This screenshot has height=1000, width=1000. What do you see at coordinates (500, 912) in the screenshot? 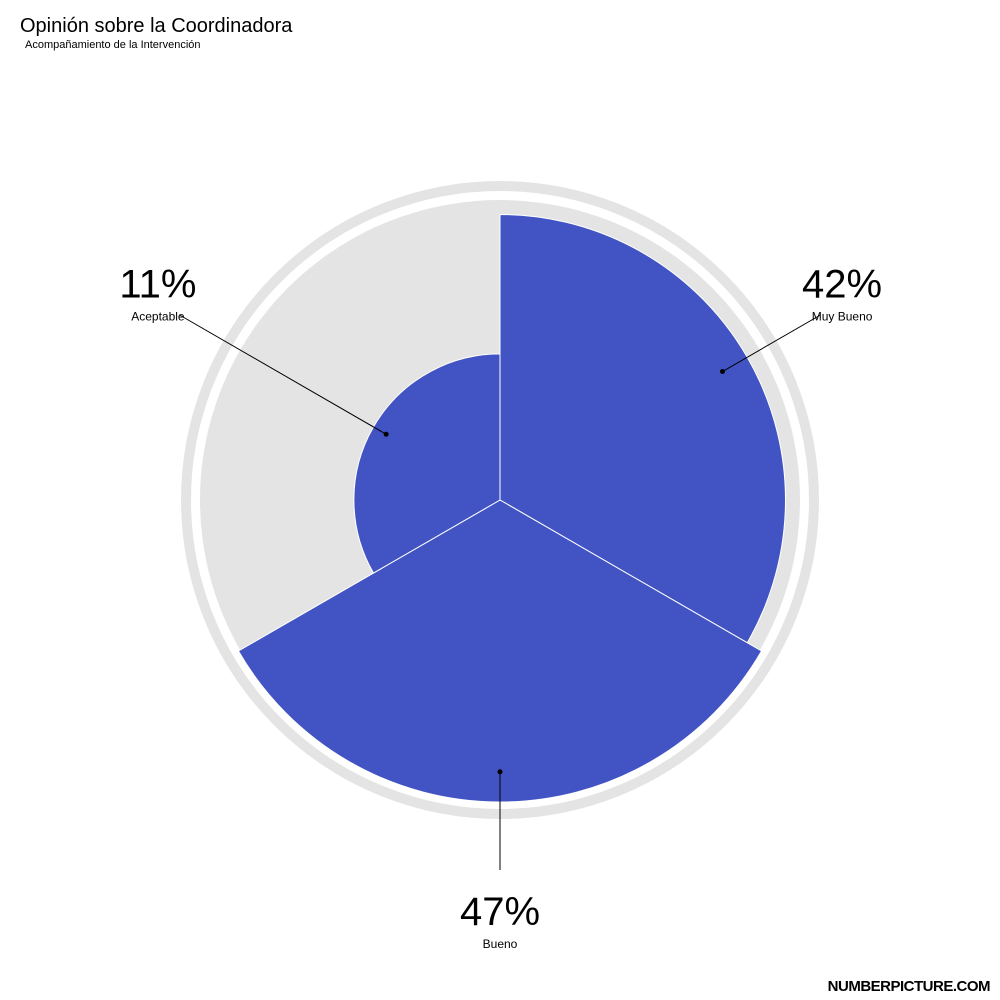
I see `percent-label-bueno: 47%` at bounding box center [500, 912].